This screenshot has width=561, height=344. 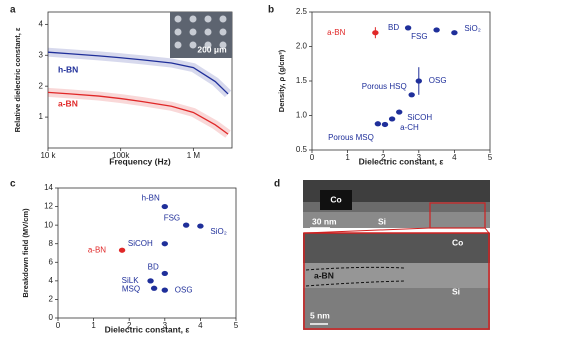 What do you see at coordinates (419, 117) in the screenshot?
I see `point-label: SiCOH` at bounding box center [419, 117].